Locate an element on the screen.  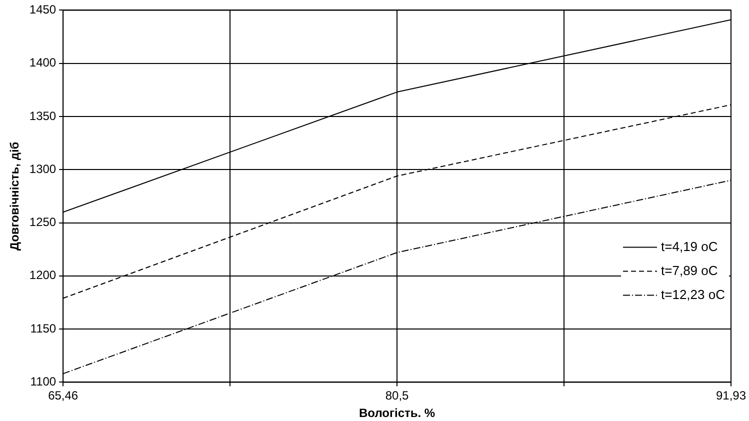
x-tick-label: 65,46 is located at coordinates (63, 395).